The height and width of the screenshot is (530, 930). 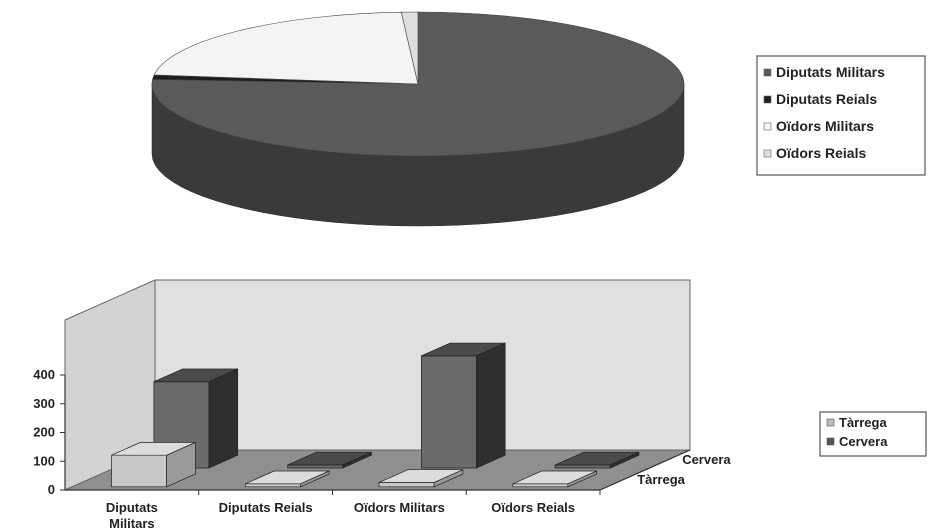 I want to click on bar-legend-frame, so click(x=873, y=434).